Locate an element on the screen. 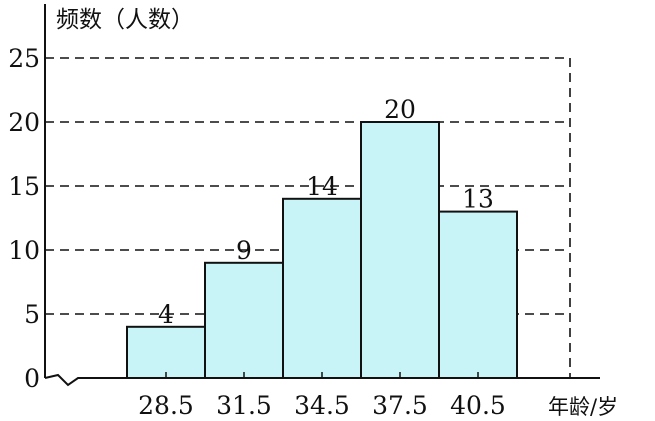  y-axis-label: 频数（人数） is located at coordinates (125, 20).